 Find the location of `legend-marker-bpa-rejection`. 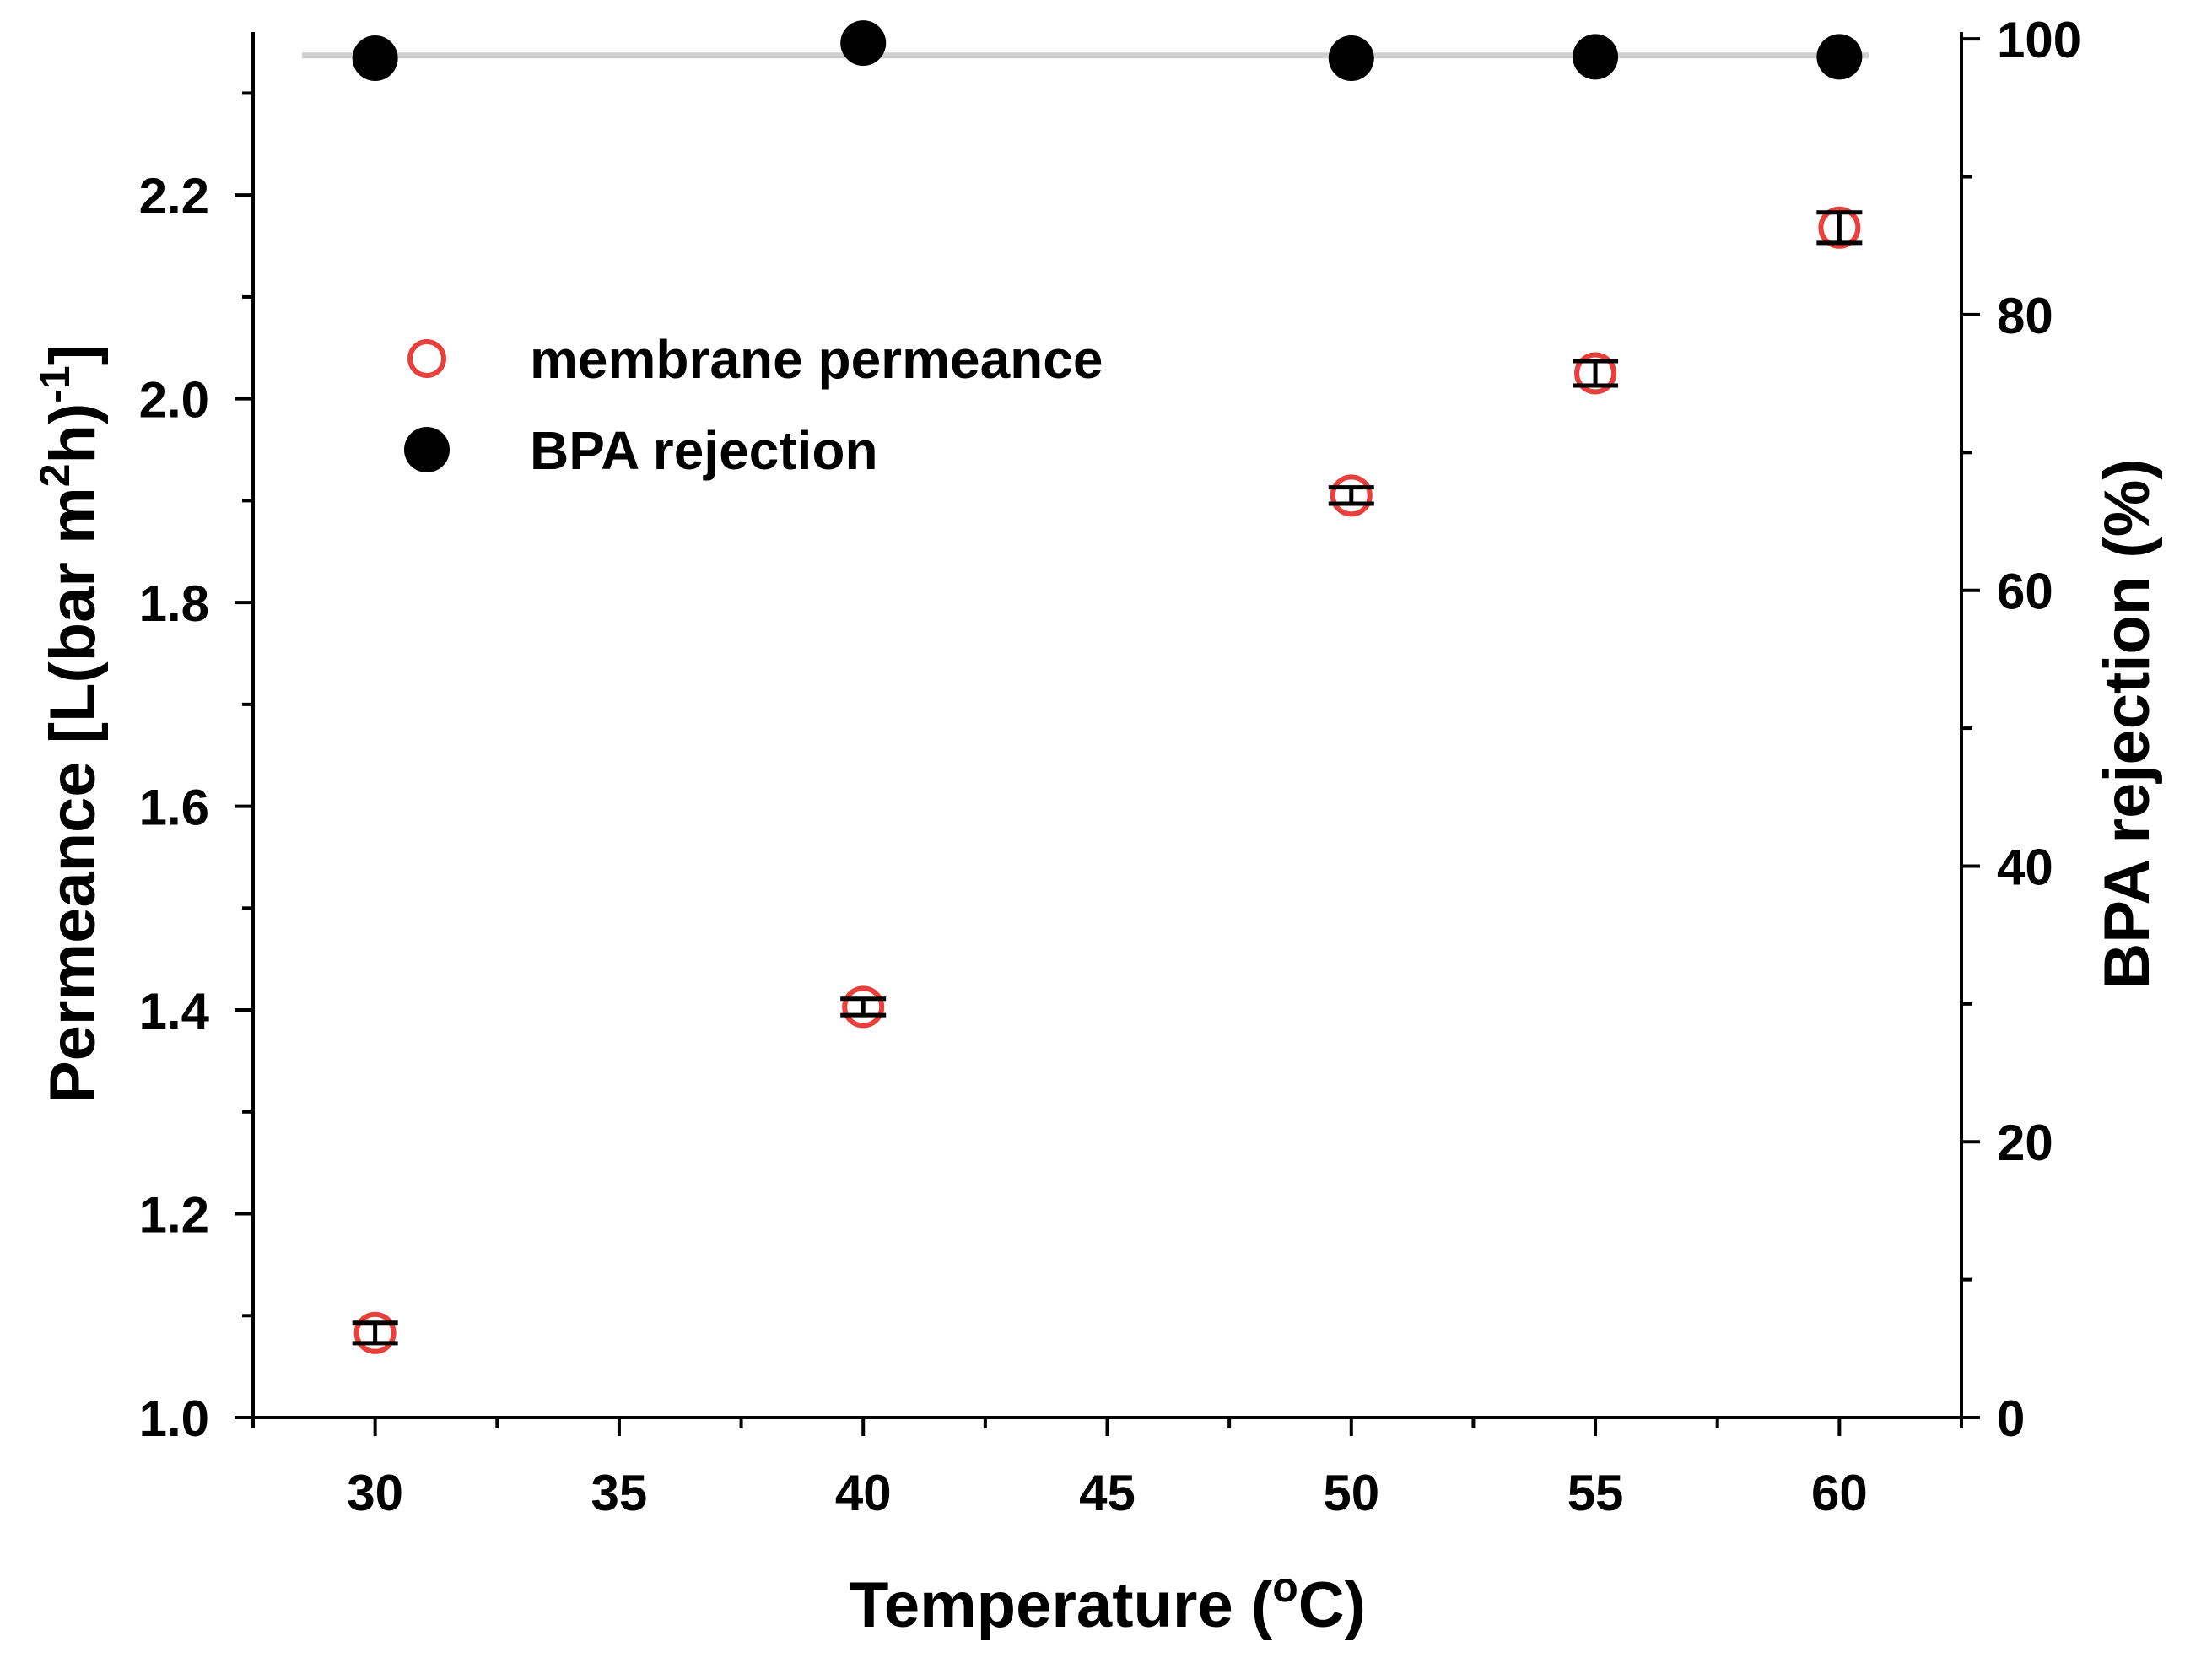

legend-marker-bpa-rejection is located at coordinates (427, 450).